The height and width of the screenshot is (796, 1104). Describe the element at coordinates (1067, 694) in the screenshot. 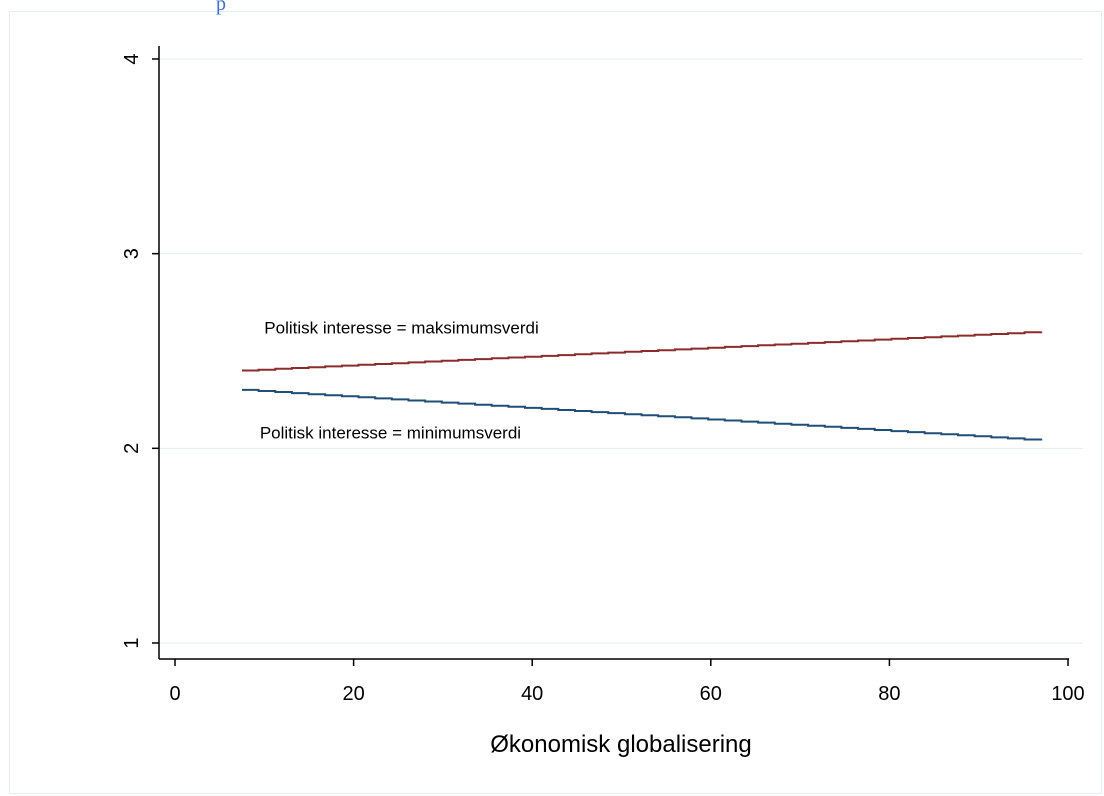

I see `x-tick-label-100: 100` at that location.